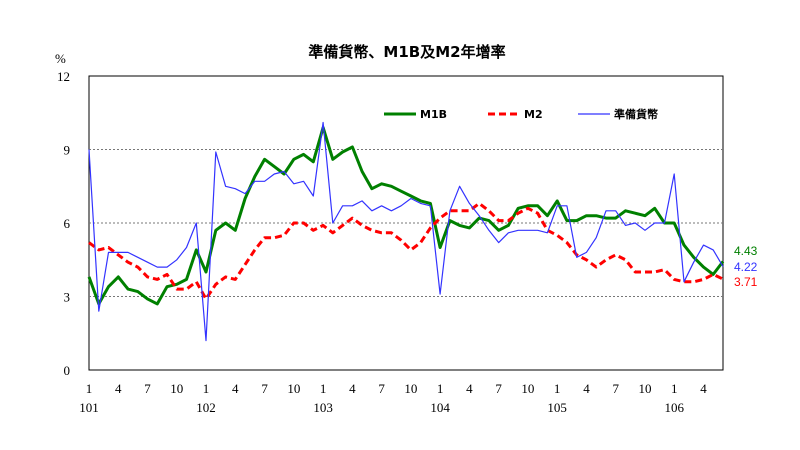  I want to click on y-axis-ticks: 0 3 6 9 12, so click(64, 223).